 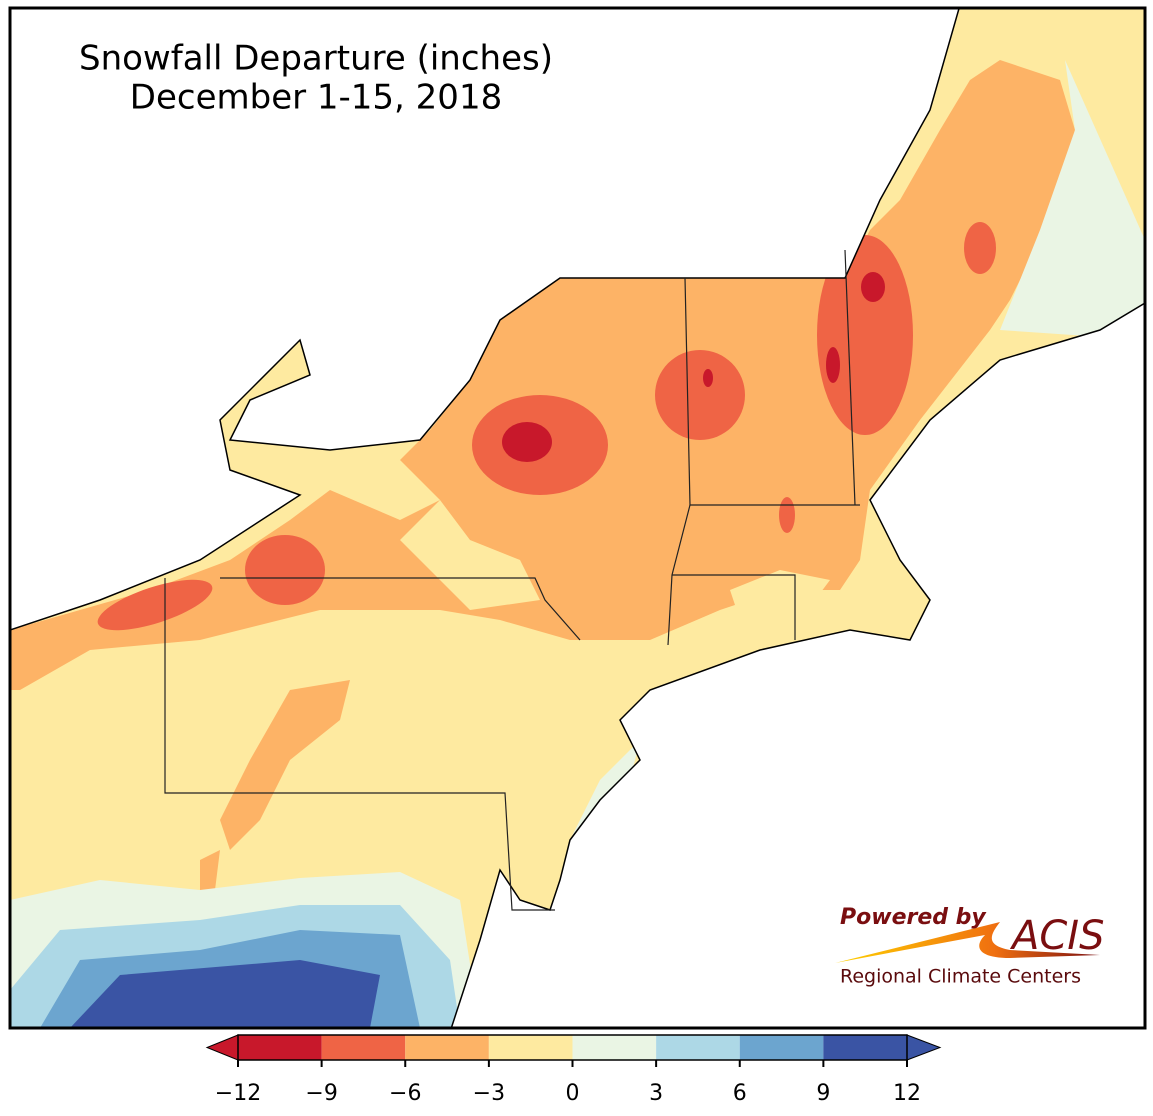 What do you see at coordinates (823, 1093) in the screenshot?
I see `colorbar-tick-label: 9` at bounding box center [823, 1093].